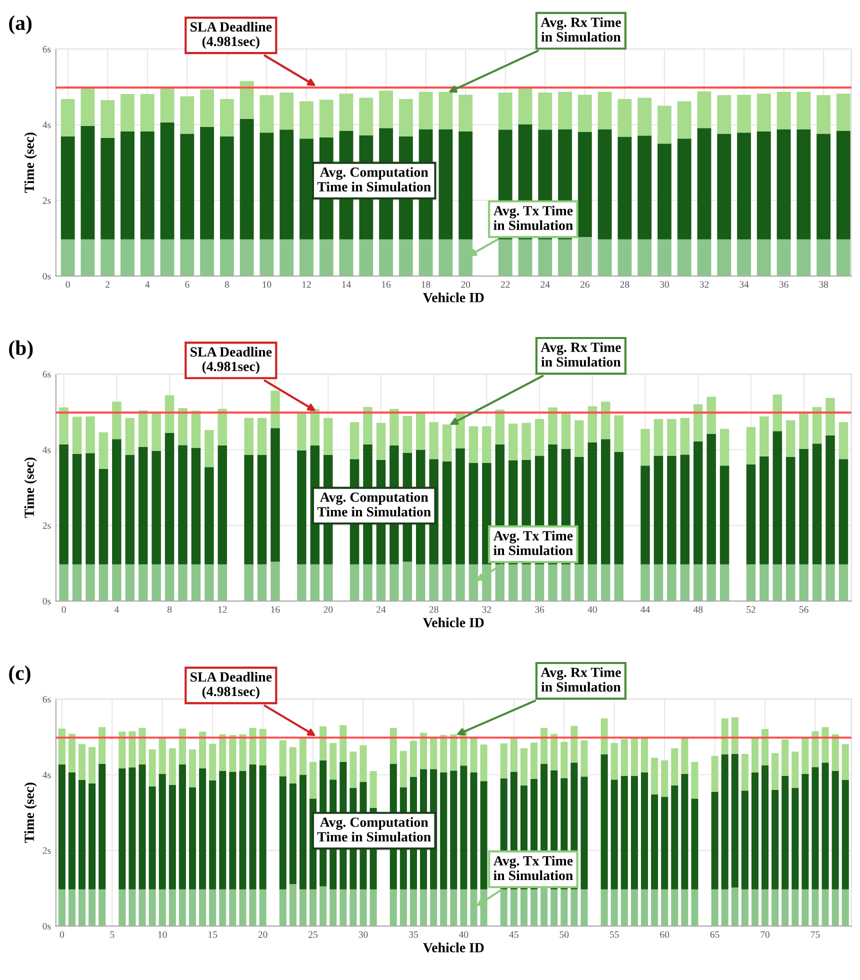 This screenshot has width=860, height=980. I want to click on x-tick-label: 4, so click(116, 609).